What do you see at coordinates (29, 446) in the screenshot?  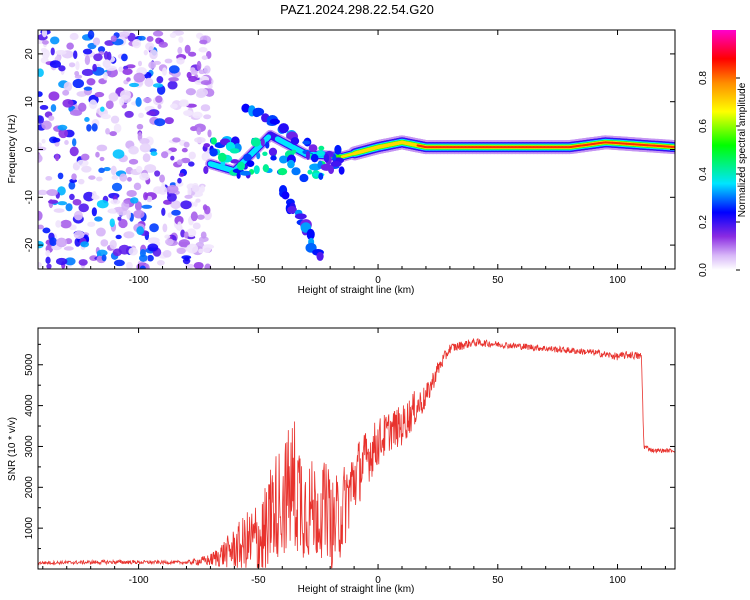 I see `y-tick-label: 3000` at bounding box center [29, 446].